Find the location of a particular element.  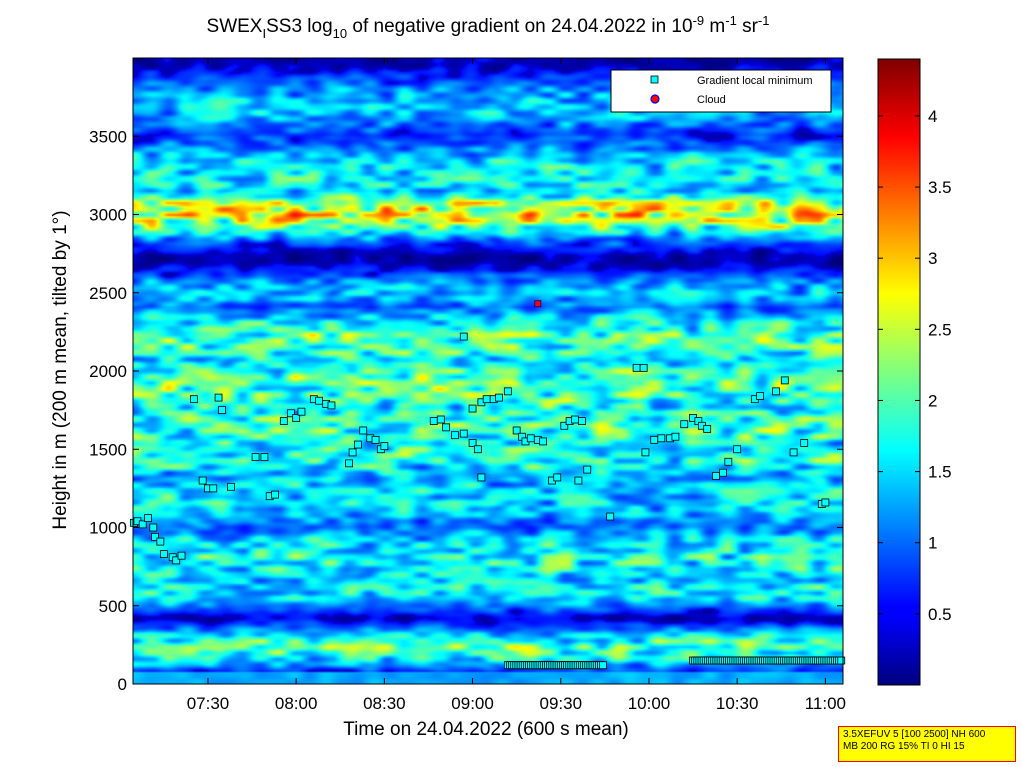

title-part: -1 is located at coordinates (764, 20).